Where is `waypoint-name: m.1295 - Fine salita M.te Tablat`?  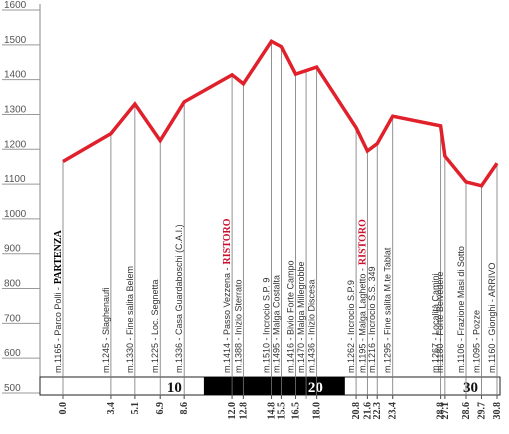 waypoint-name: m.1295 - Fine salita M.te Tablat is located at coordinates (388, 310).